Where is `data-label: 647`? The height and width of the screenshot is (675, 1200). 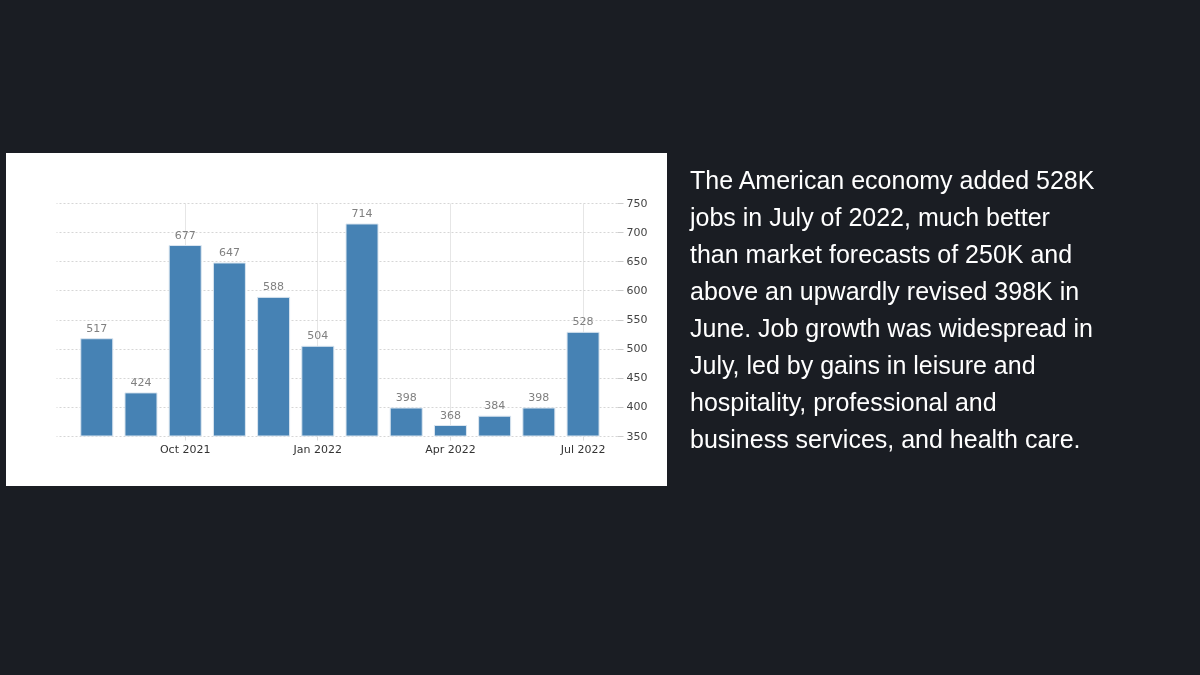
data-label: 647 is located at coordinates (229, 252).